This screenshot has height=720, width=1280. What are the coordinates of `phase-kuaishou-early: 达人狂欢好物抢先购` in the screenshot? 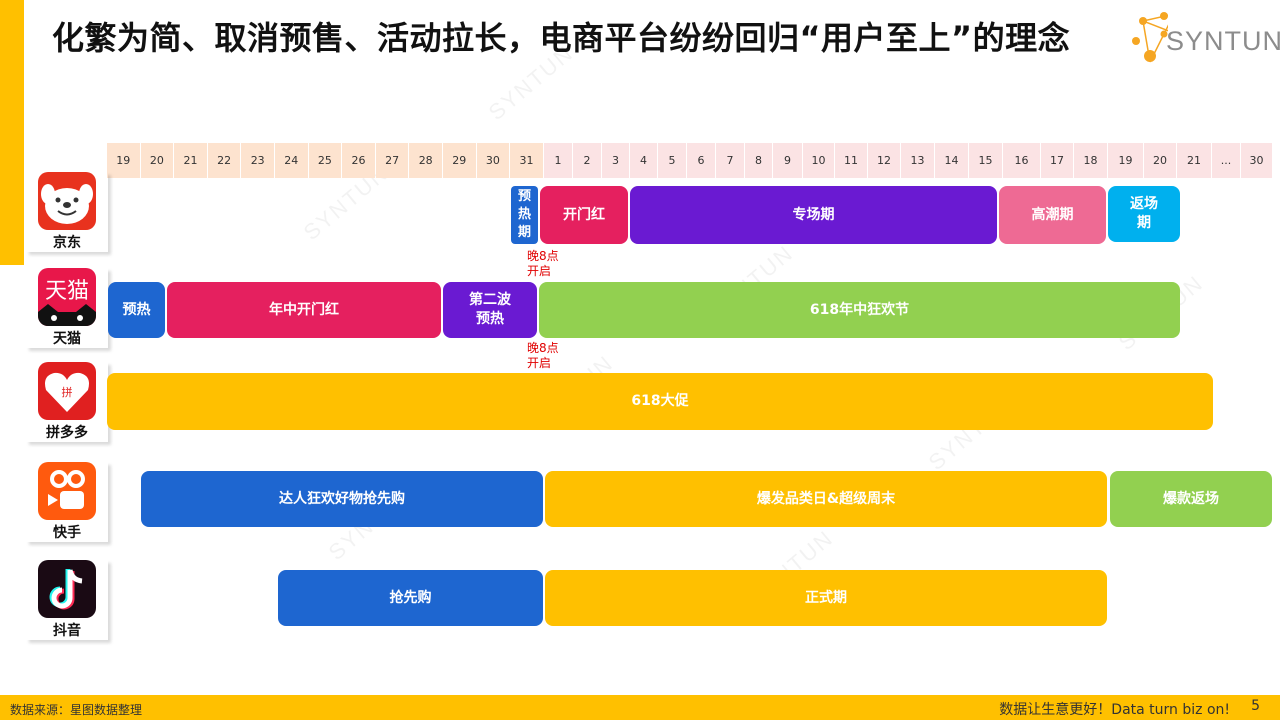 It's located at (342, 499).